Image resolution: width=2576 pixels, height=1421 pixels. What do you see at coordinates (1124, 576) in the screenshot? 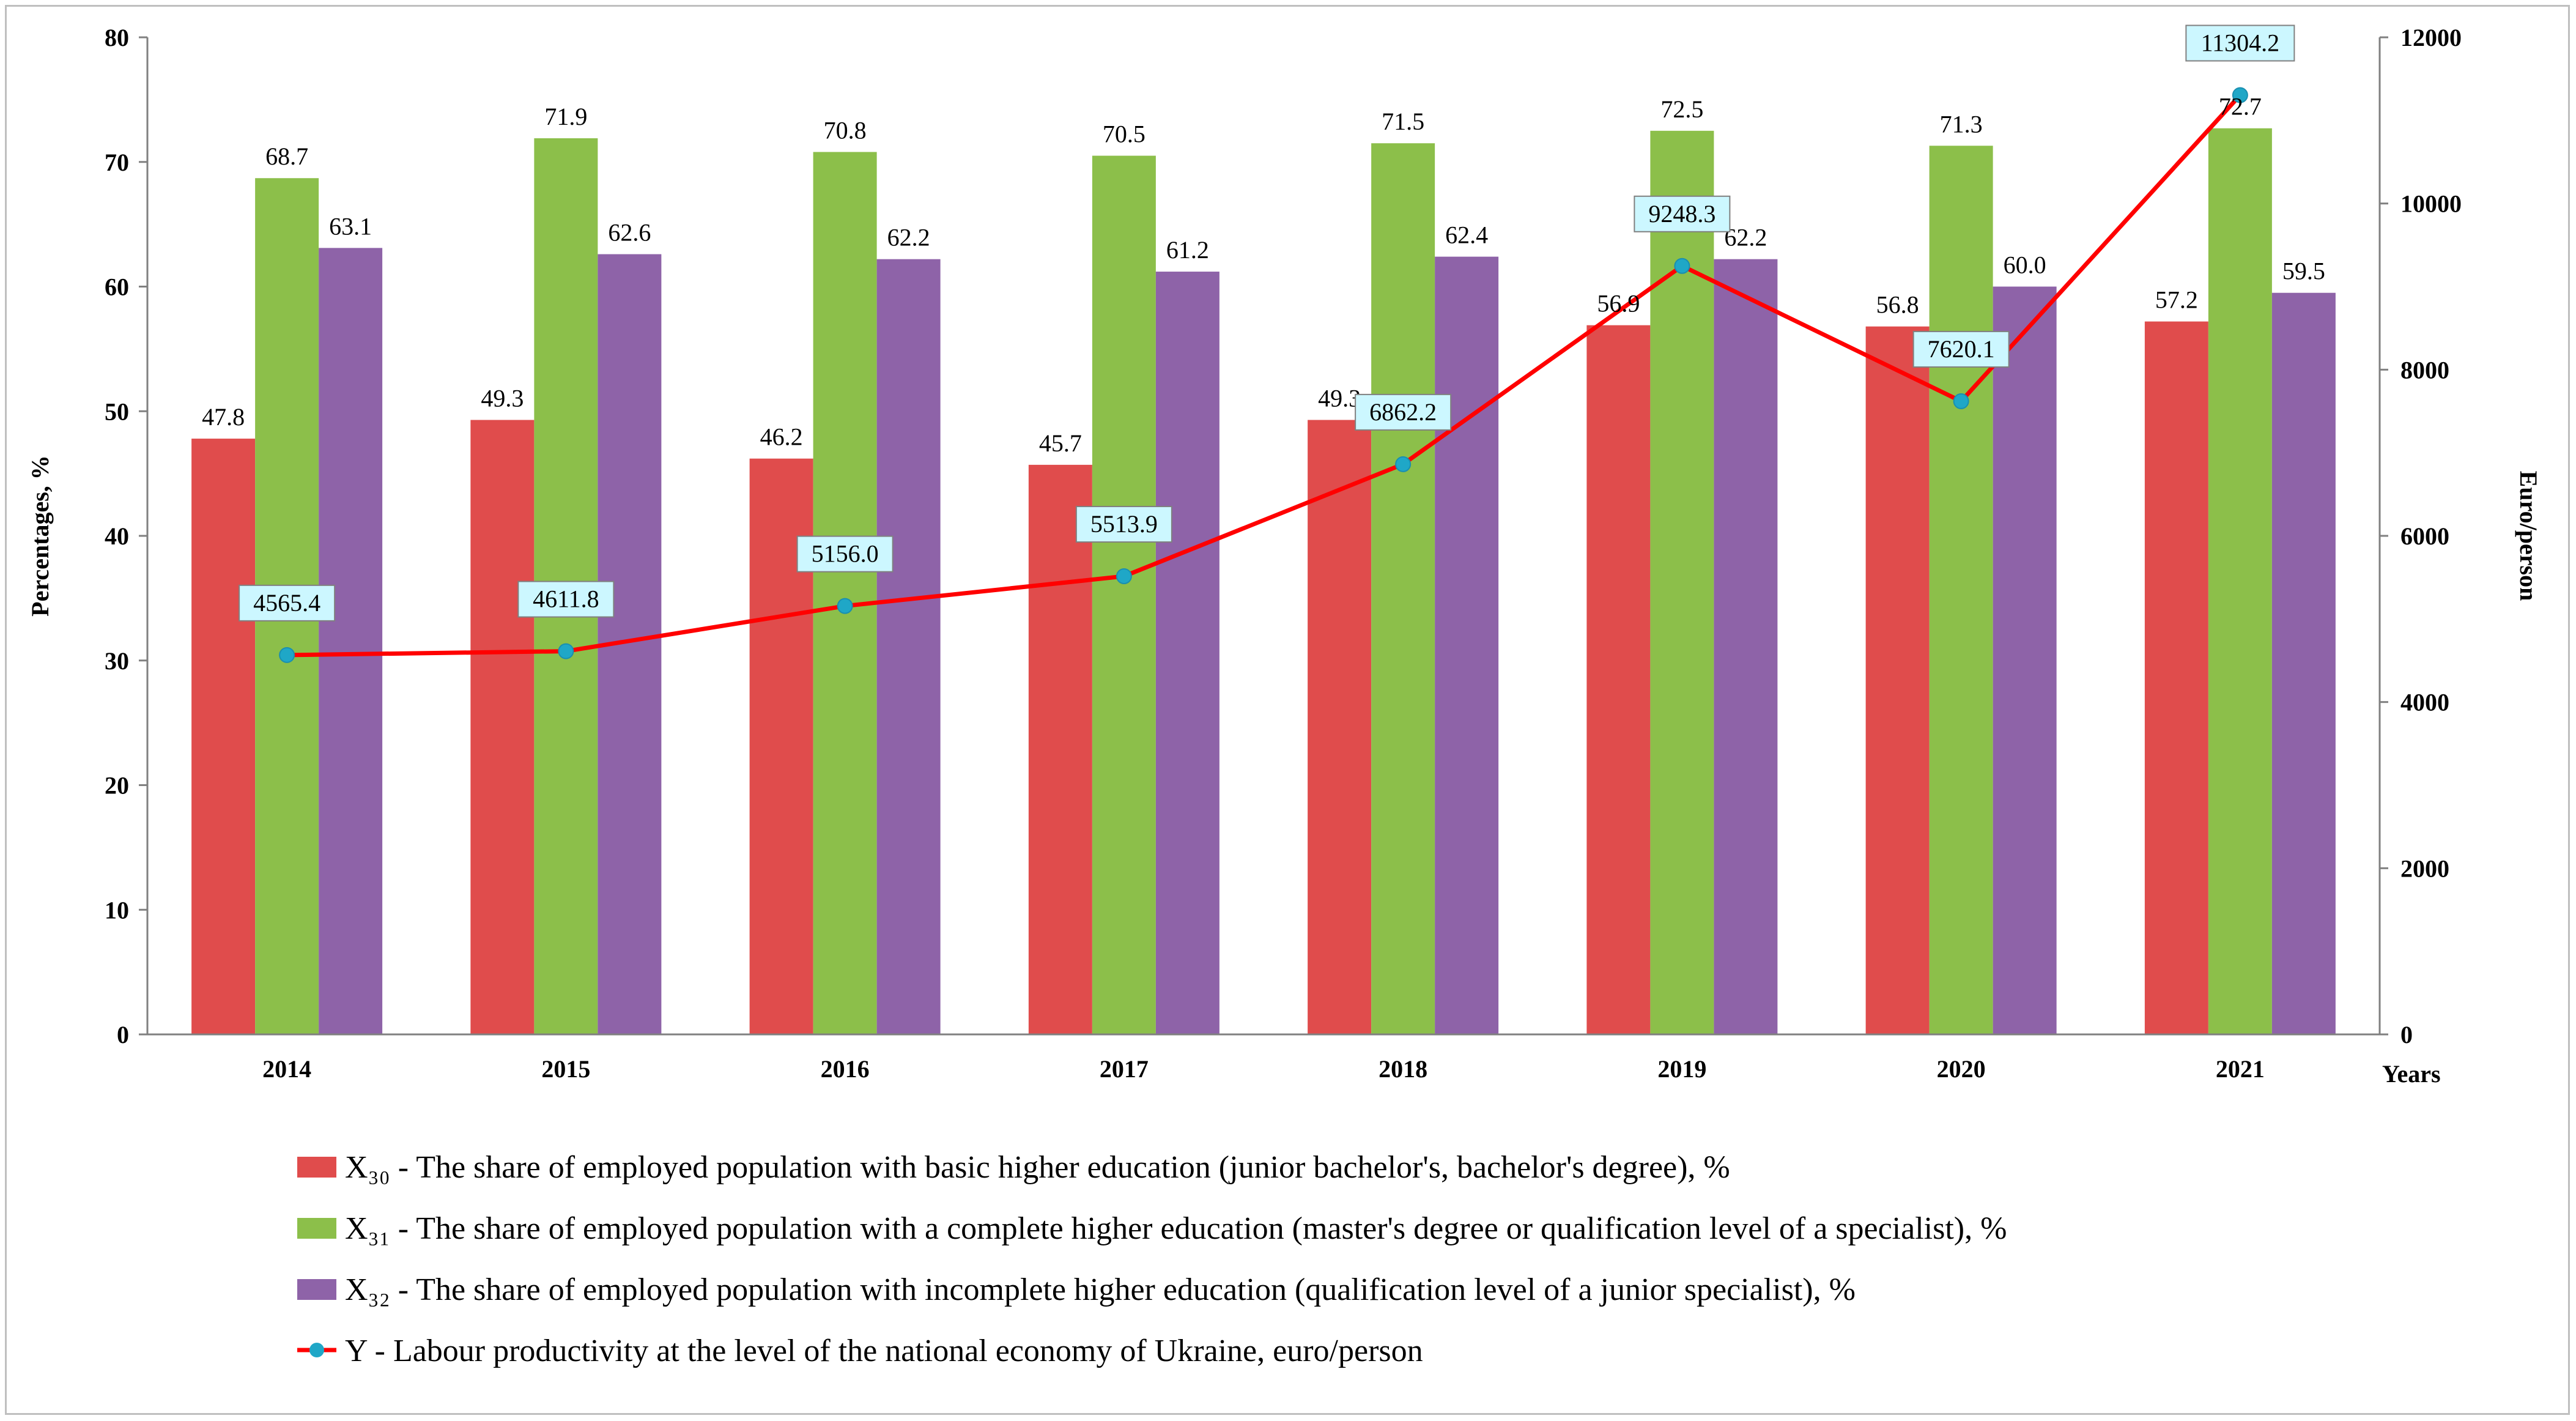
I see `line-point-2017` at bounding box center [1124, 576].